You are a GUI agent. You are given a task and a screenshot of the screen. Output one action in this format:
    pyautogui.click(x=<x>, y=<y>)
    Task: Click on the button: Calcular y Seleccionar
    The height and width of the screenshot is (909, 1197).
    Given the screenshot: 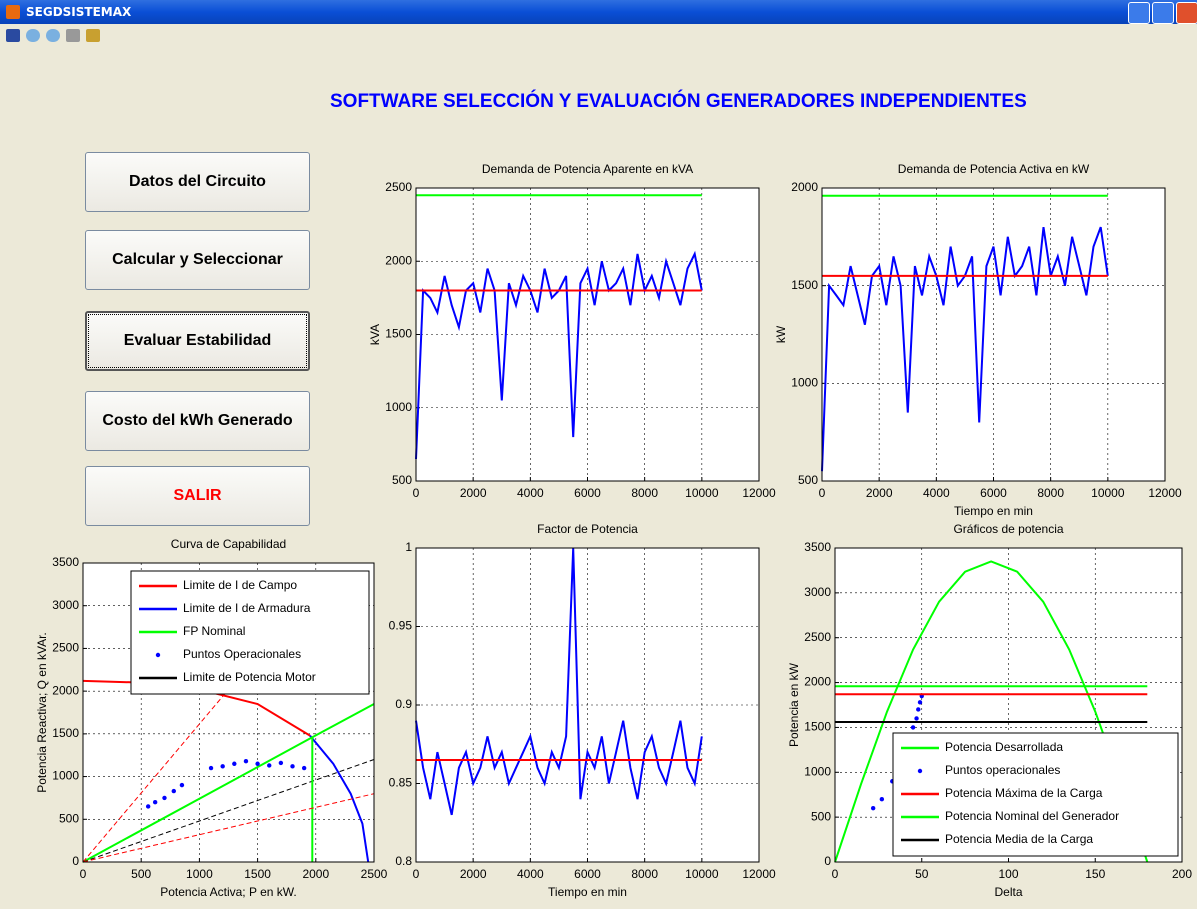 What is the action you would take?
    pyautogui.click(x=197, y=260)
    